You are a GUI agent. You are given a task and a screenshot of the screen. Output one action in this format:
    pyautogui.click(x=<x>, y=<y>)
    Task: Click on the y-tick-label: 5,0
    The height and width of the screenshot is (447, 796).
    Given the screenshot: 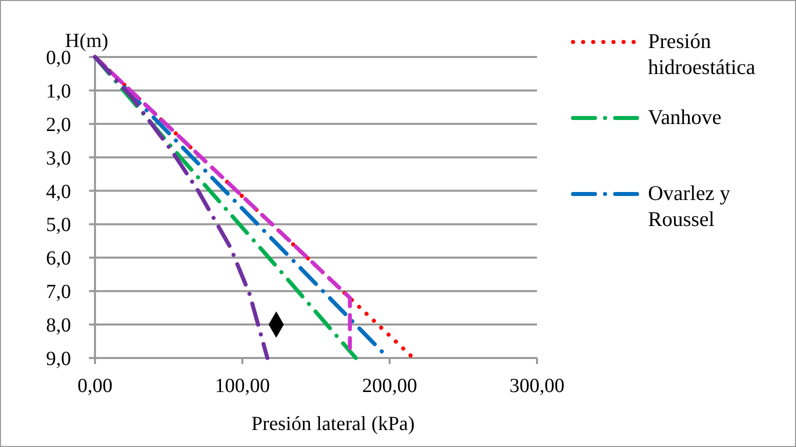 What is the action you would take?
    pyautogui.click(x=58, y=225)
    